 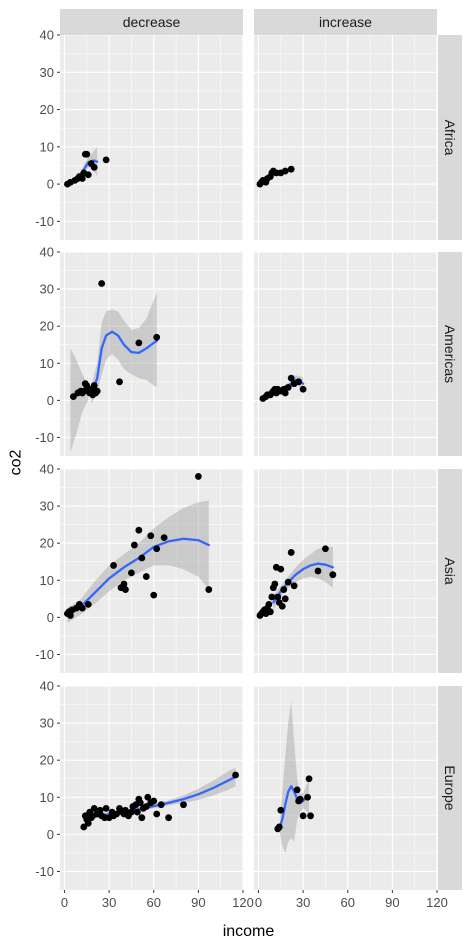 What do you see at coordinates (437, 902) in the screenshot?
I see `x-tick-label: 120` at bounding box center [437, 902].